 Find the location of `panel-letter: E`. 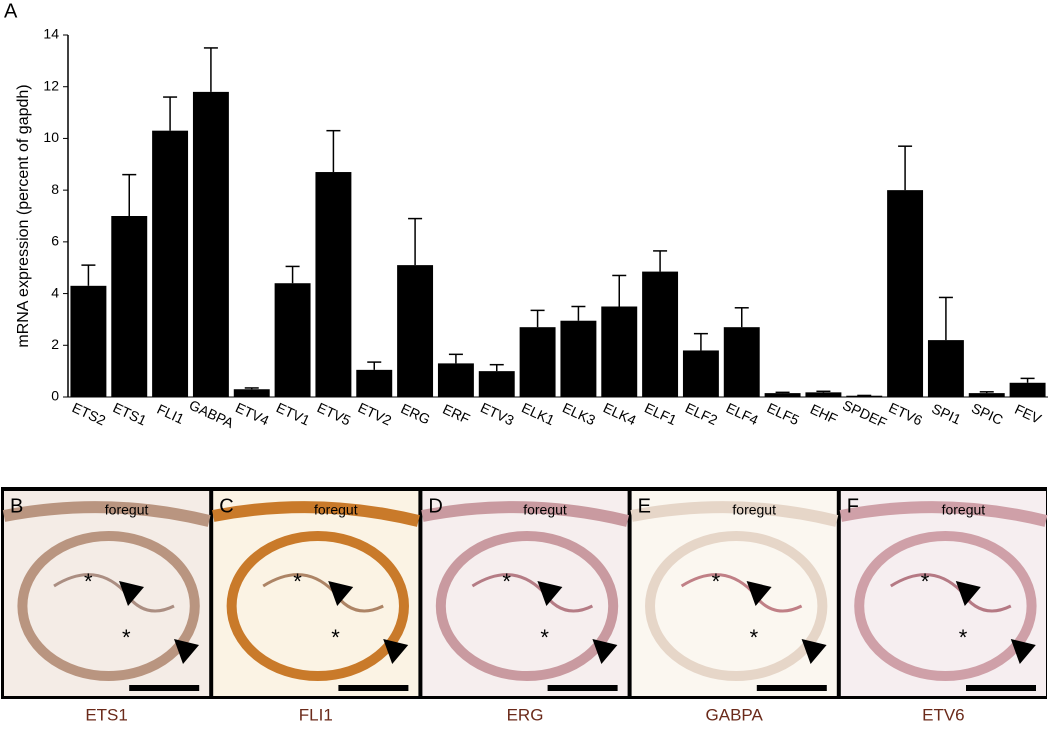

panel-letter: E is located at coordinates (644, 506).